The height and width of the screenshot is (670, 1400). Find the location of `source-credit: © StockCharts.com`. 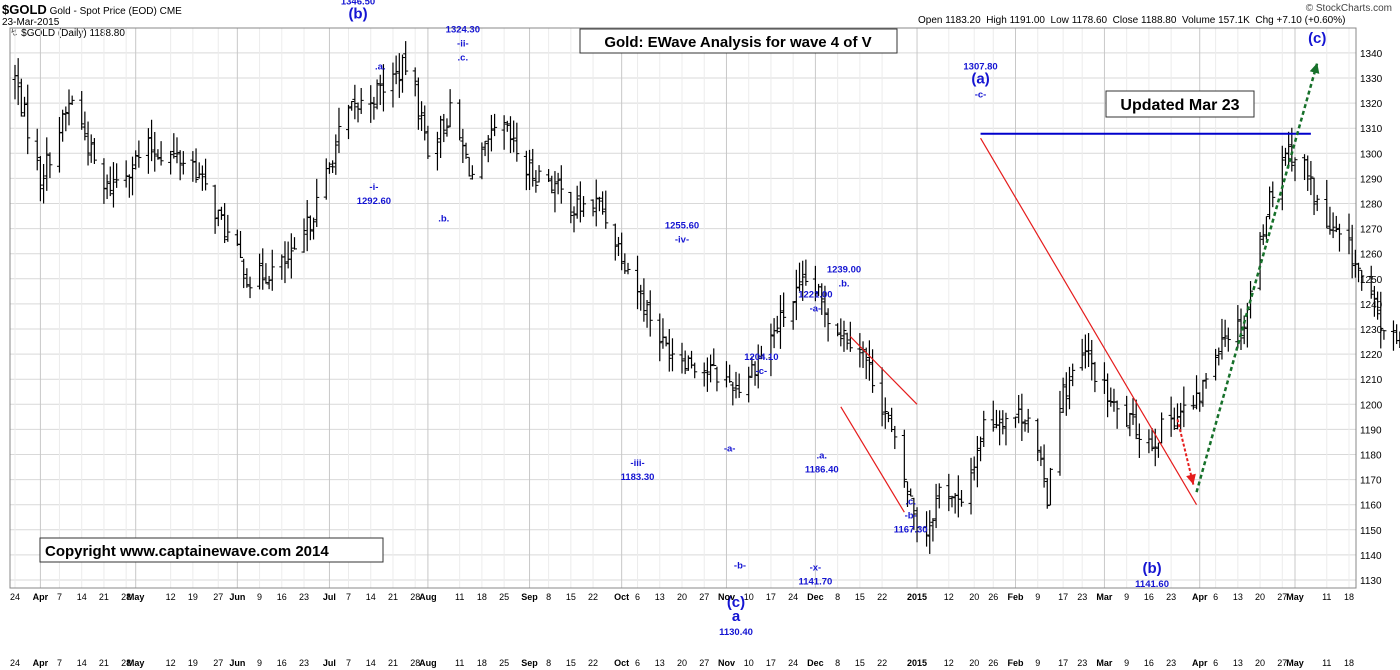

source-credit: © StockCharts.com is located at coordinates (1348, 8).